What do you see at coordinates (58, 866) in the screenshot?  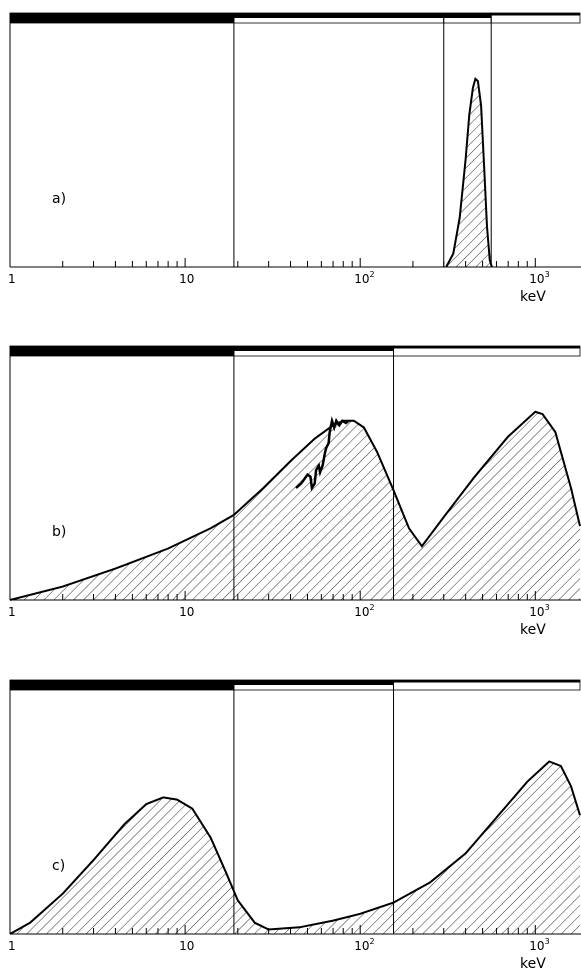 I see `panel-label: c)` at bounding box center [58, 866].